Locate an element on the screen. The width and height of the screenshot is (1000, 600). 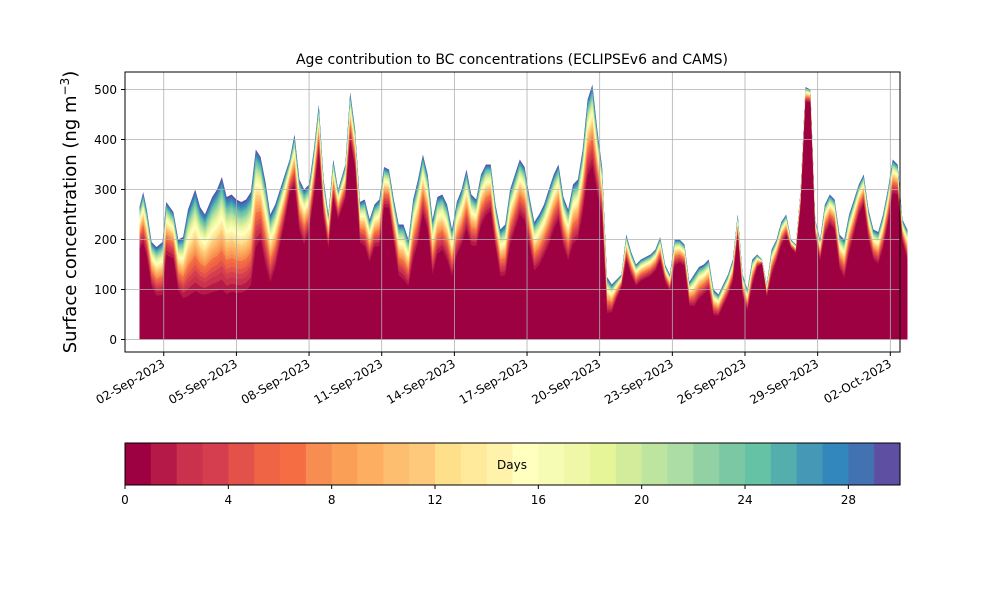
colorbar is located at coordinates (513, 464).